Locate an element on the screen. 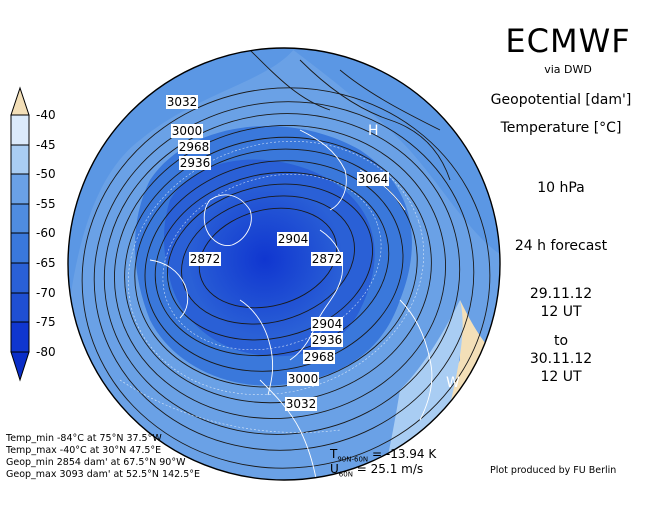  start-time: 12 UT is located at coordinates (561, 312).